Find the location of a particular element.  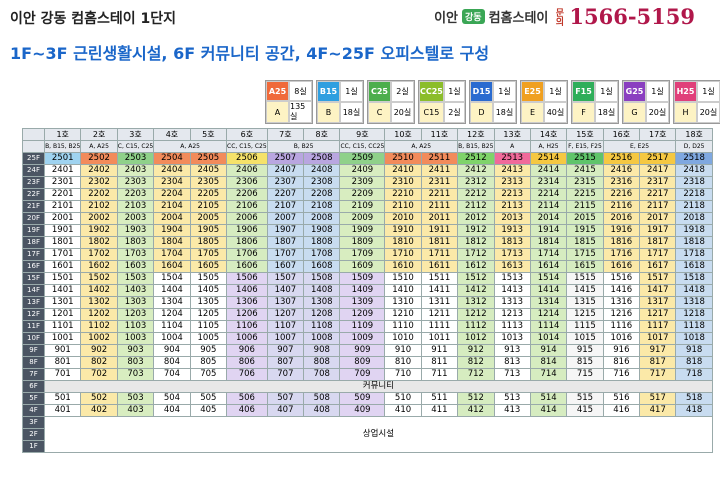

unit-header: 16호 is located at coordinates (621, 134).